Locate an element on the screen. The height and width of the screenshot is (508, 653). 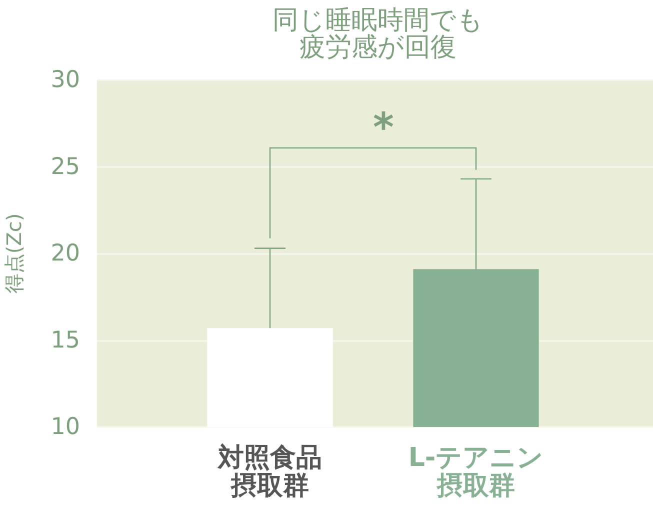
y-axis-title: 得点(Zc) is located at coordinates (14, 253).